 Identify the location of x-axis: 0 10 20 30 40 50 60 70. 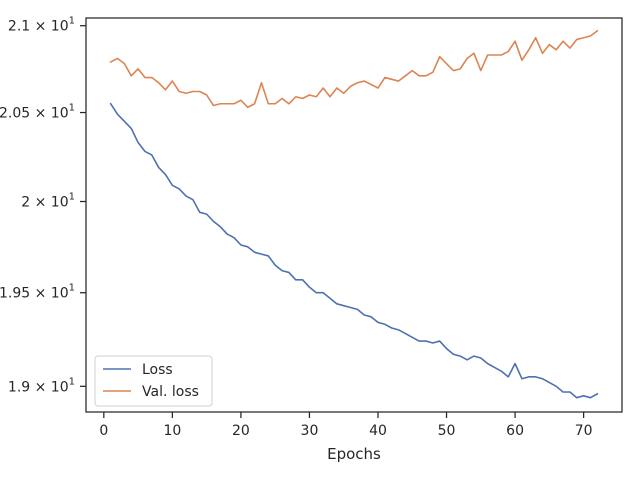
(346, 425).